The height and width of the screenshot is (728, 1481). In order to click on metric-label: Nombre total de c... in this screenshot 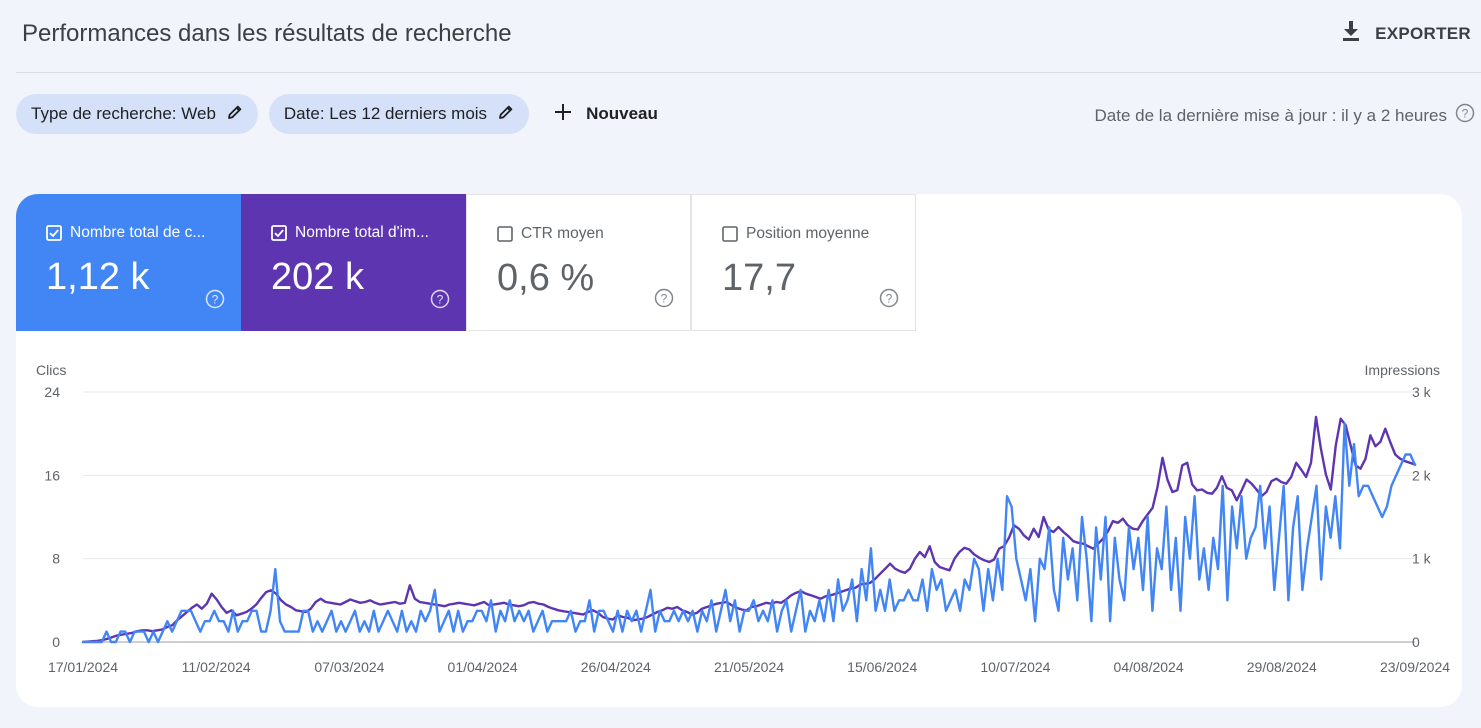, I will do `click(138, 232)`.